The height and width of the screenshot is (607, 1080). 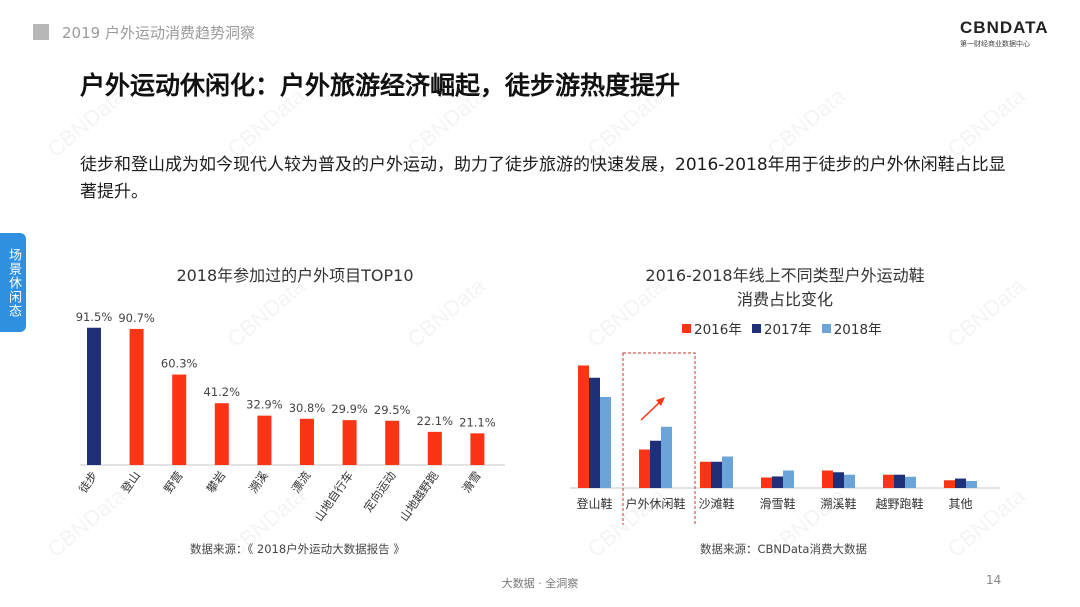 I want to click on right-category-label: 越野跑鞋, so click(x=899, y=503).